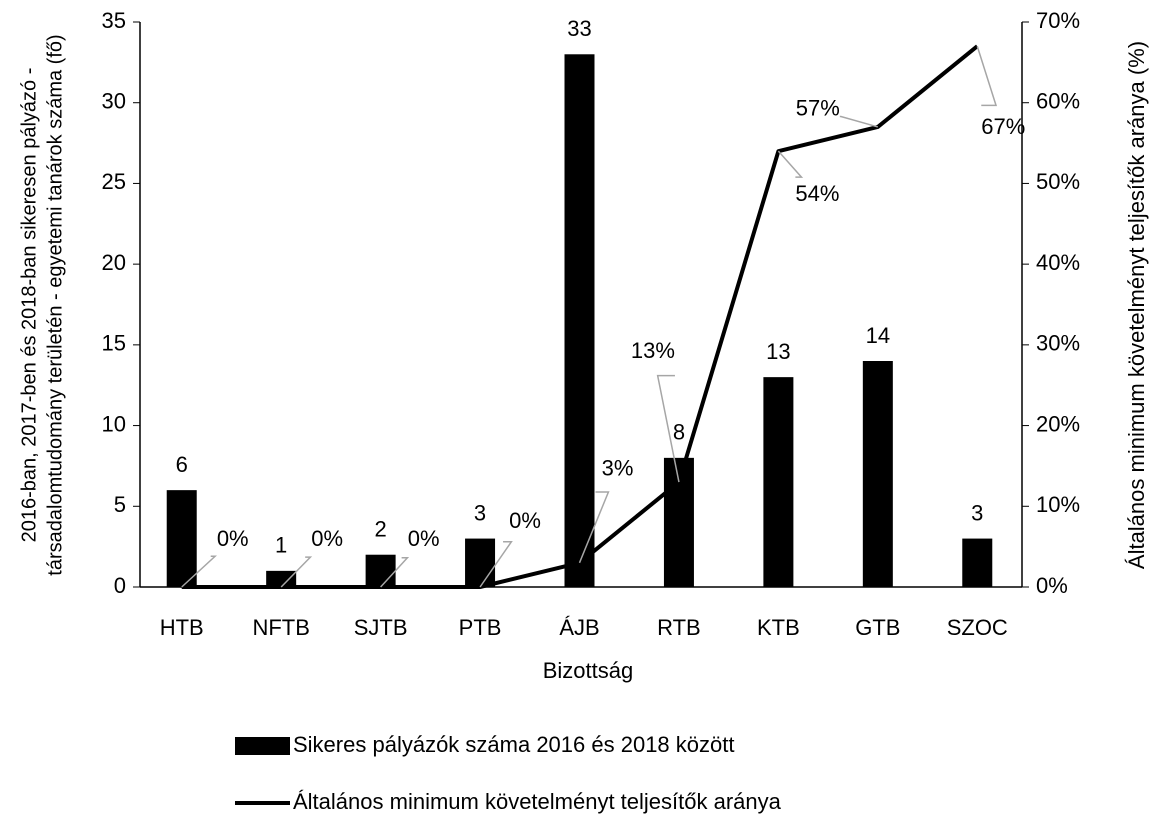 The image size is (1155, 817). What do you see at coordinates (679, 432) in the screenshot?
I see `bar-value-label: 8` at bounding box center [679, 432].